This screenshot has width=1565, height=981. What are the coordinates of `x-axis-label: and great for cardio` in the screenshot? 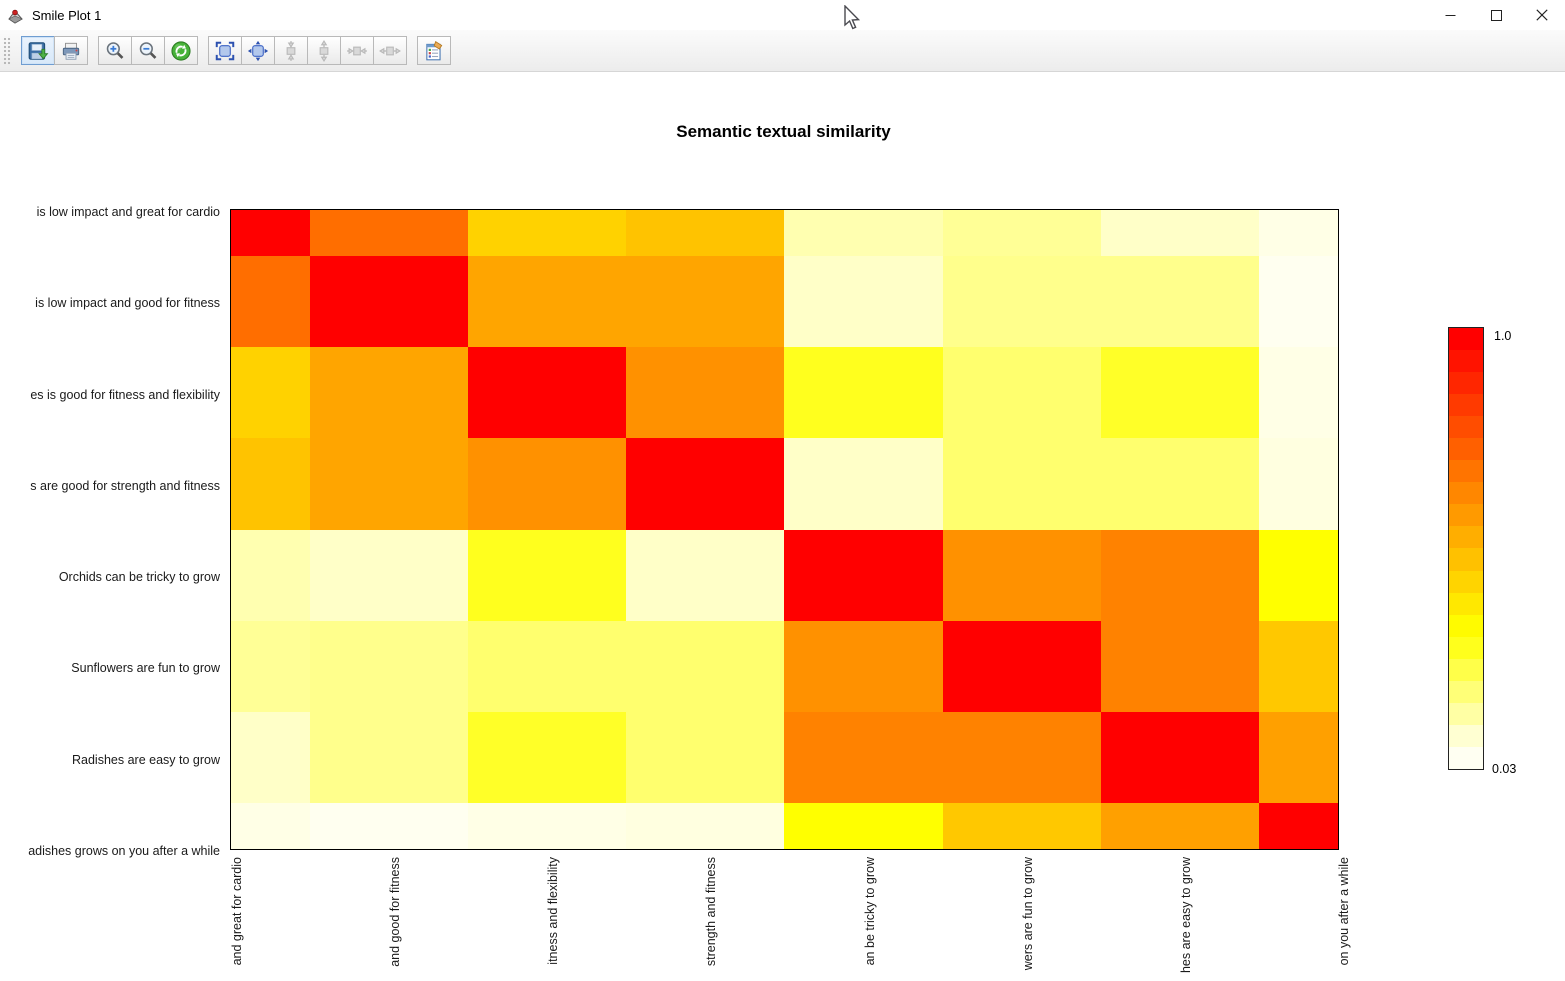 It's located at (237, 911).